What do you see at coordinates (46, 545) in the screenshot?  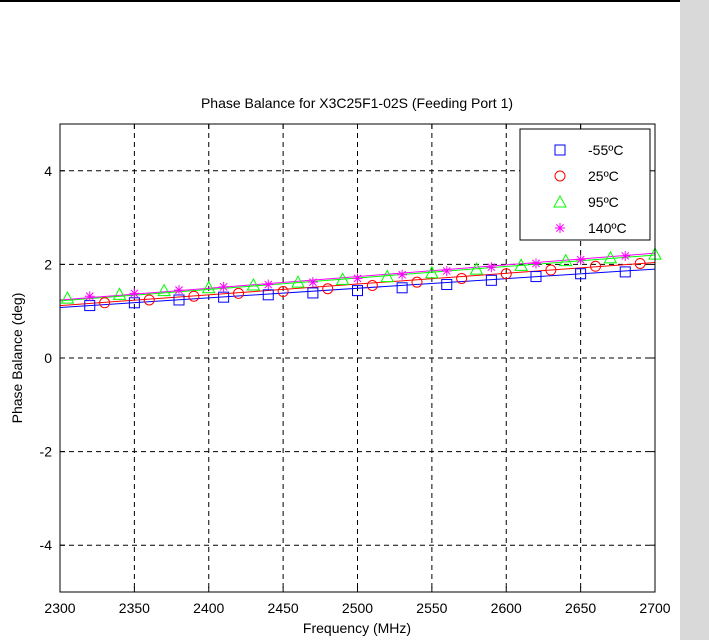 I see `y-tick-label: -4` at bounding box center [46, 545].